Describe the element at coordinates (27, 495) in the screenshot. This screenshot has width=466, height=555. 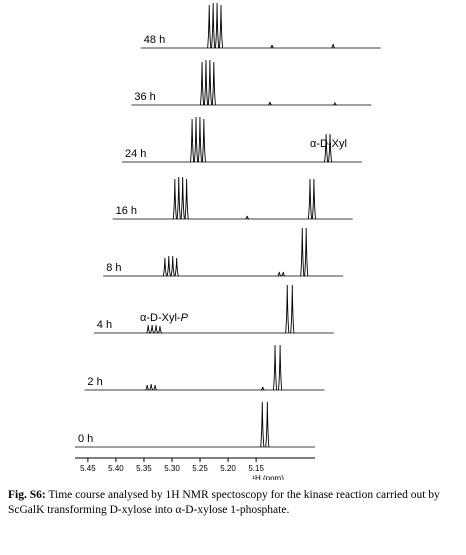
I see `caption-label: Fig. S6:` at that location.